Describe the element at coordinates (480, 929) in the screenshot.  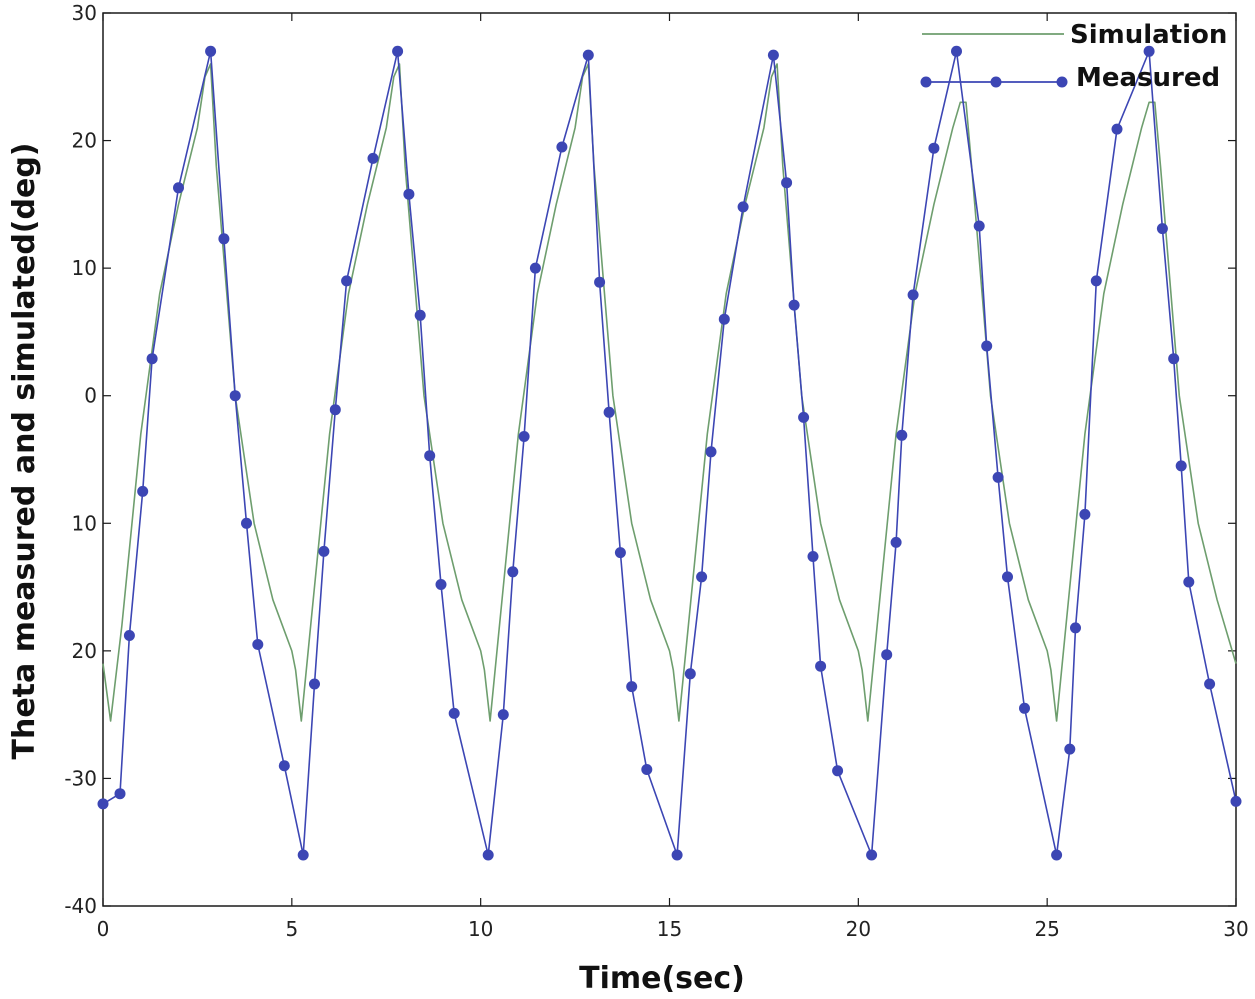
I see `x-tick-label-2: 10` at that location.